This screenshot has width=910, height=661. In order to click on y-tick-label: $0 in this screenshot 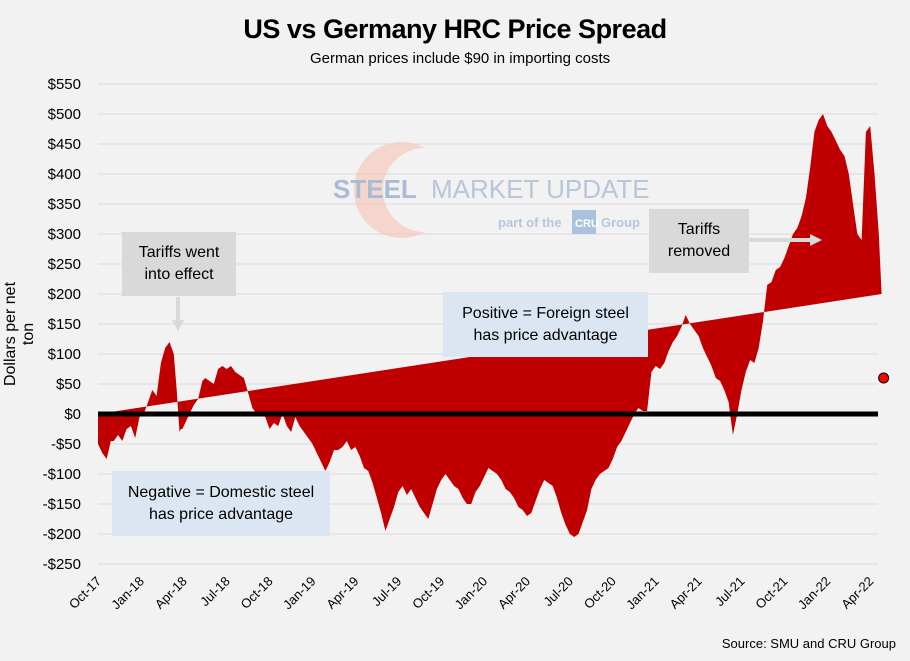, I will do `click(72, 414)`.